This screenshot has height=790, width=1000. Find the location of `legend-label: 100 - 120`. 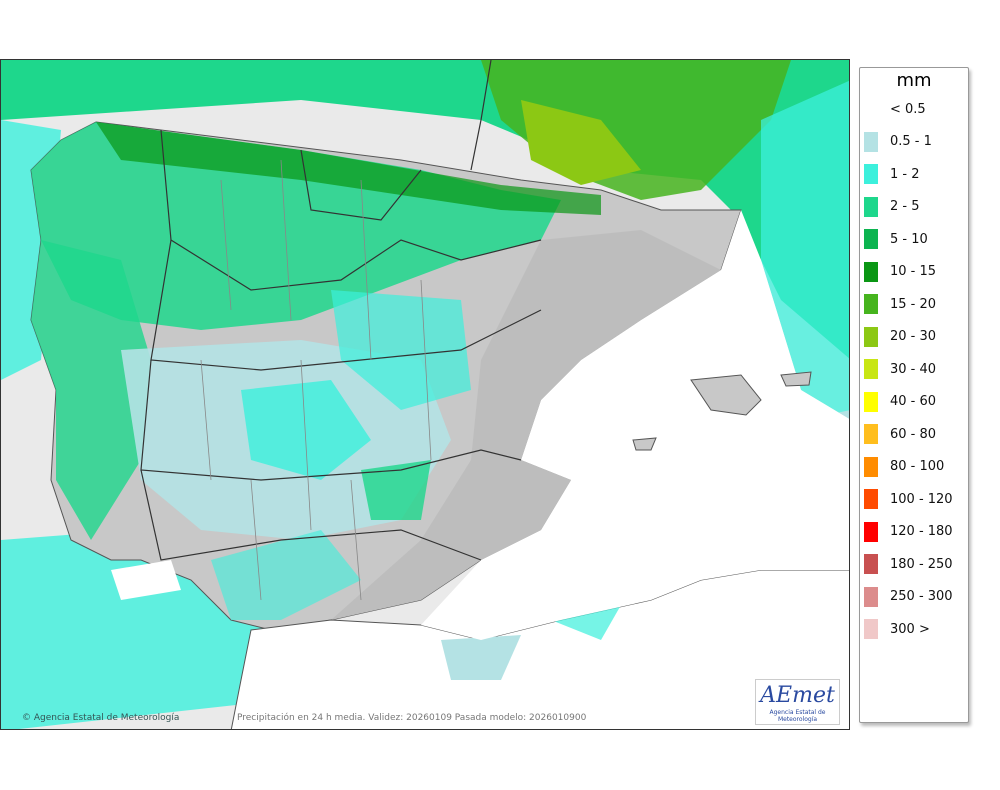

legend-label: 100 - 120 is located at coordinates (921, 499).